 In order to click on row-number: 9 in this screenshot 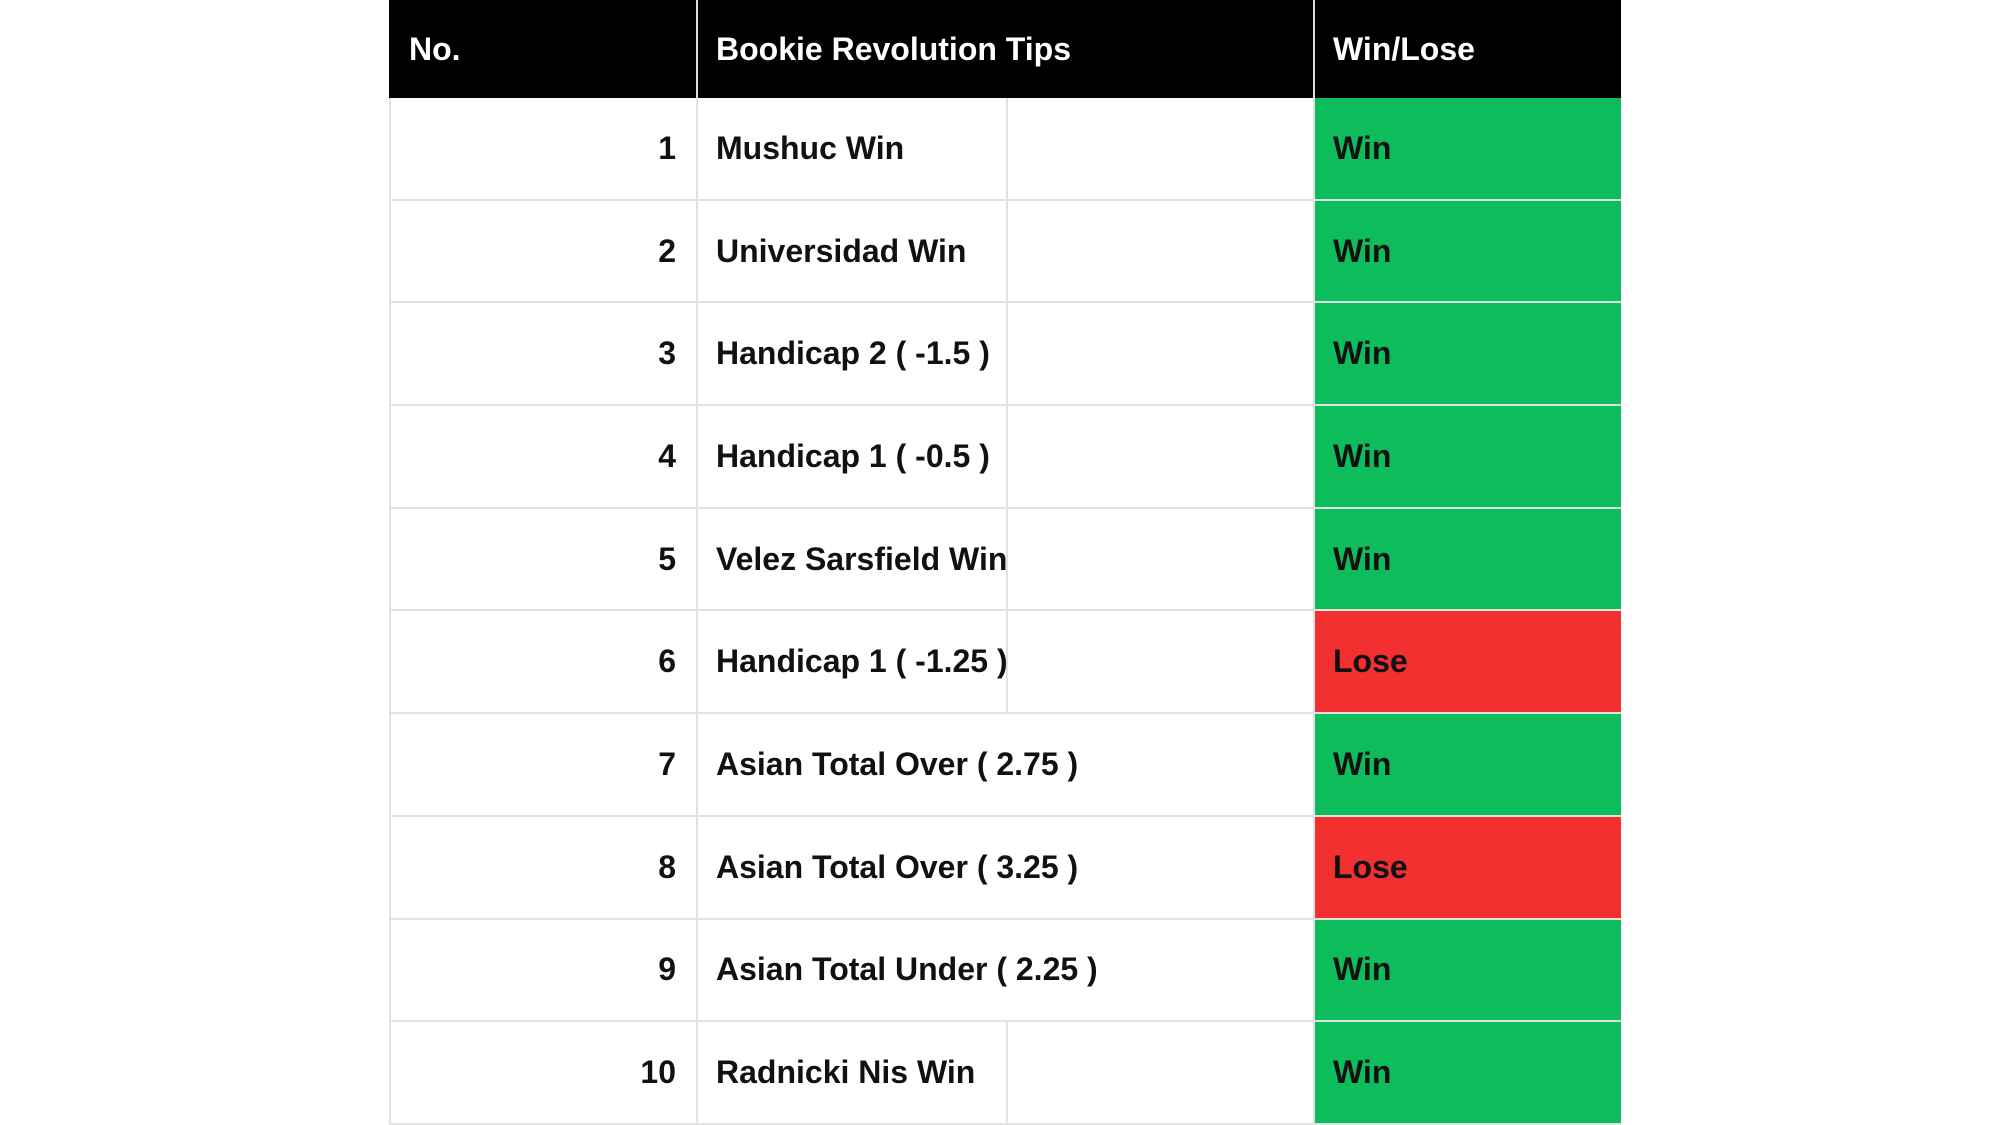, I will do `click(543, 970)`.